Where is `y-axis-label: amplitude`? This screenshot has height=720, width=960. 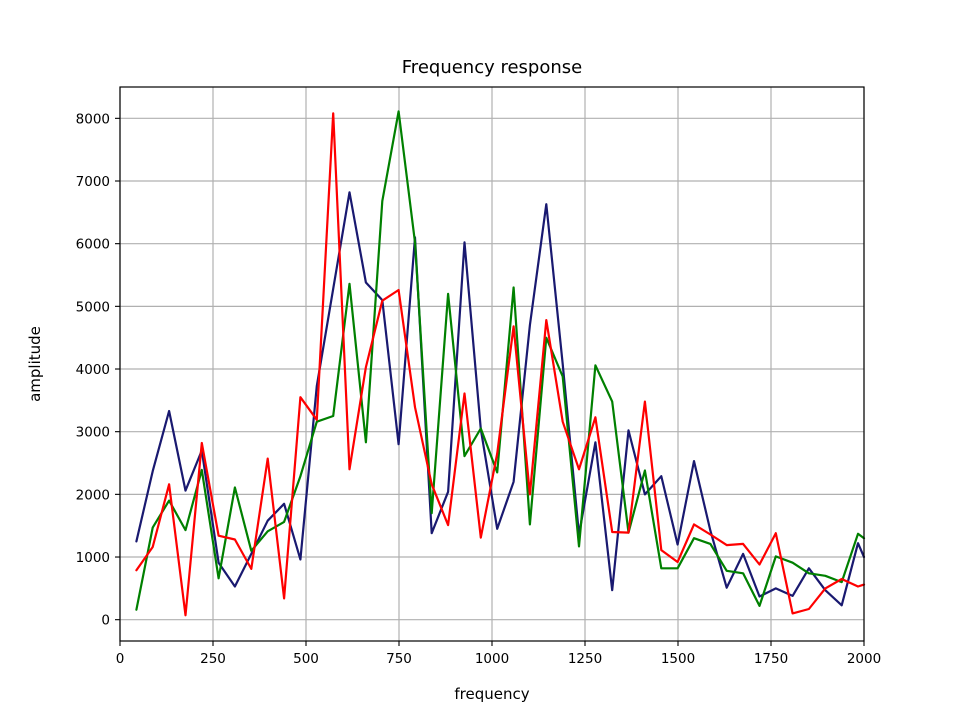 y-axis-label: amplitude is located at coordinates (35, 364).